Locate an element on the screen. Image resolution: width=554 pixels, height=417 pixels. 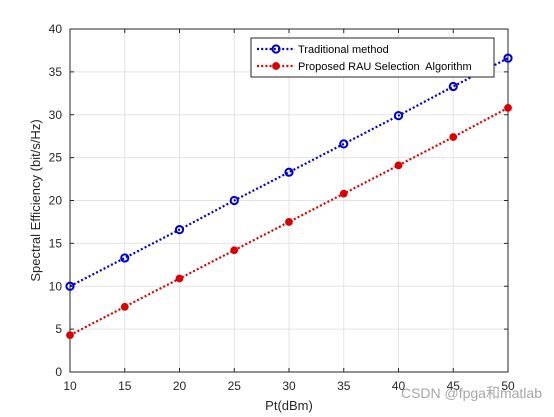
x-tick-label: 45 is located at coordinates (454, 386).